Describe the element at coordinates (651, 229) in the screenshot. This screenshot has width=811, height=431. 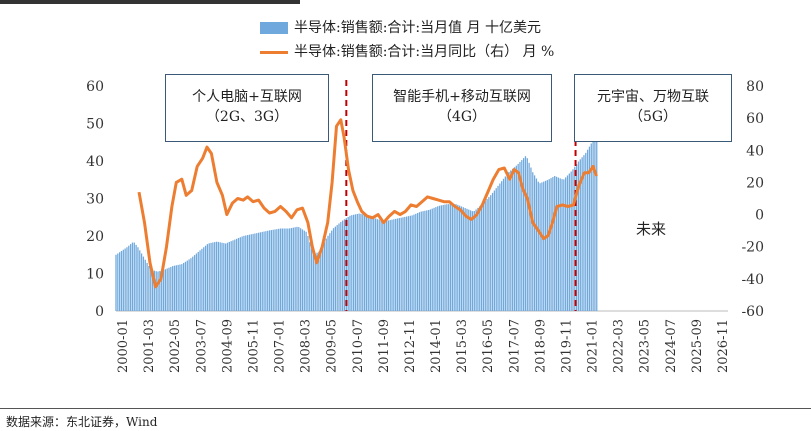
I see `future-label: 未来` at that location.